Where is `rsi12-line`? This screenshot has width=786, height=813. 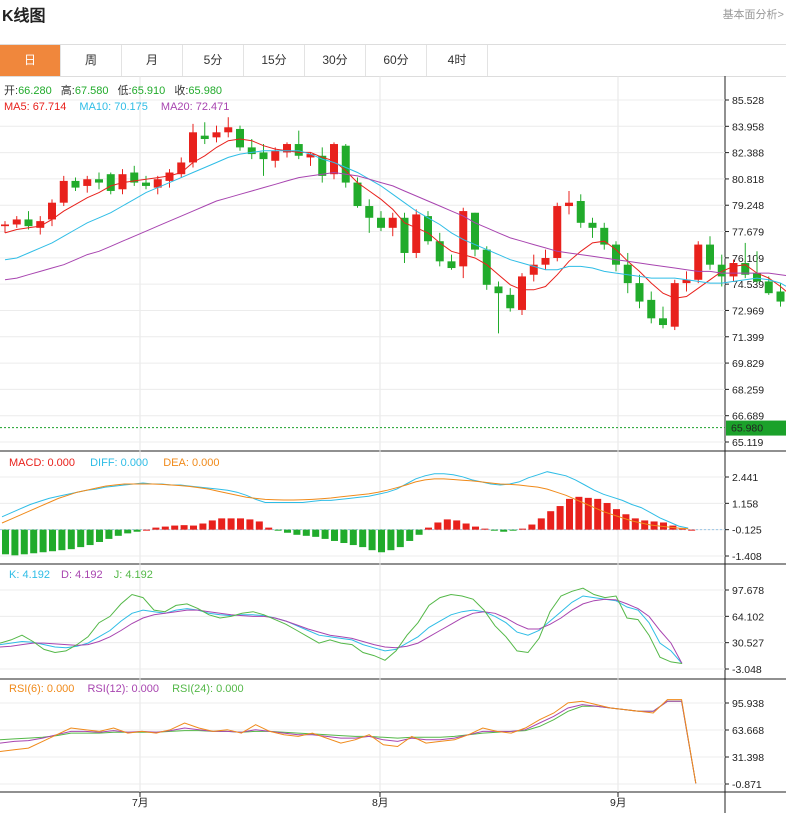 rsi12-line is located at coordinates (348, 742).